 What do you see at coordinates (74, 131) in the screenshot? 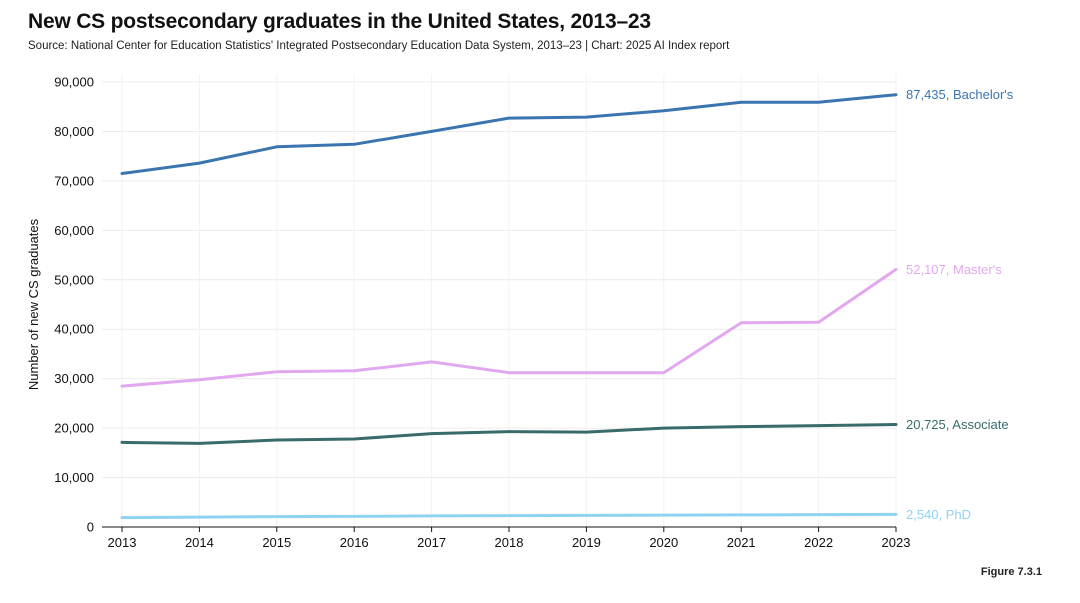
I see `y-tick-label: 80,000` at bounding box center [74, 131].